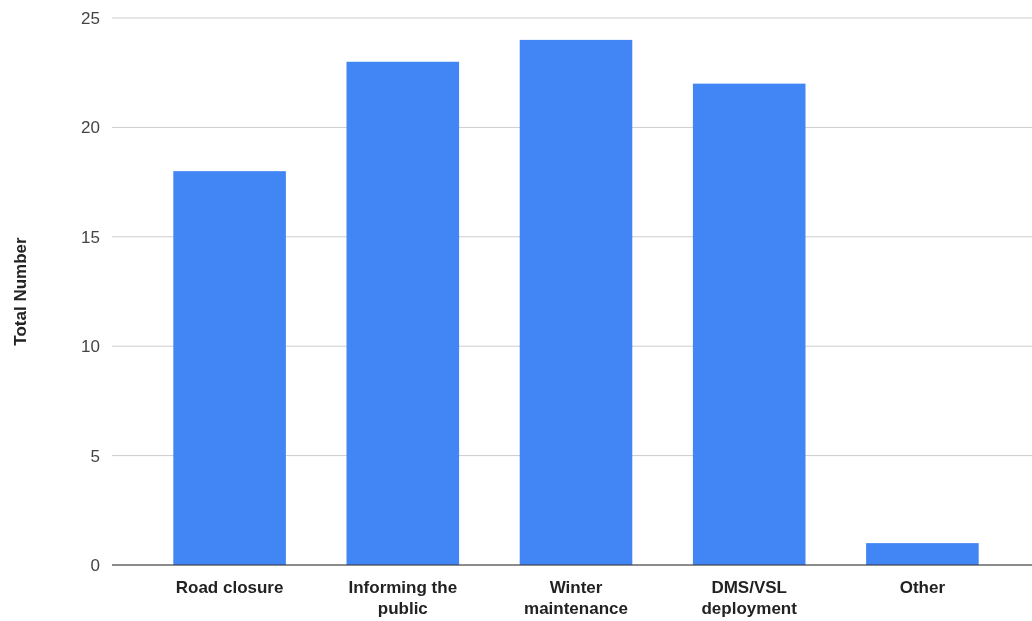 This screenshot has height=621, width=1032. What do you see at coordinates (20, 291) in the screenshot?
I see `y-axis-title: Total Number` at bounding box center [20, 291].